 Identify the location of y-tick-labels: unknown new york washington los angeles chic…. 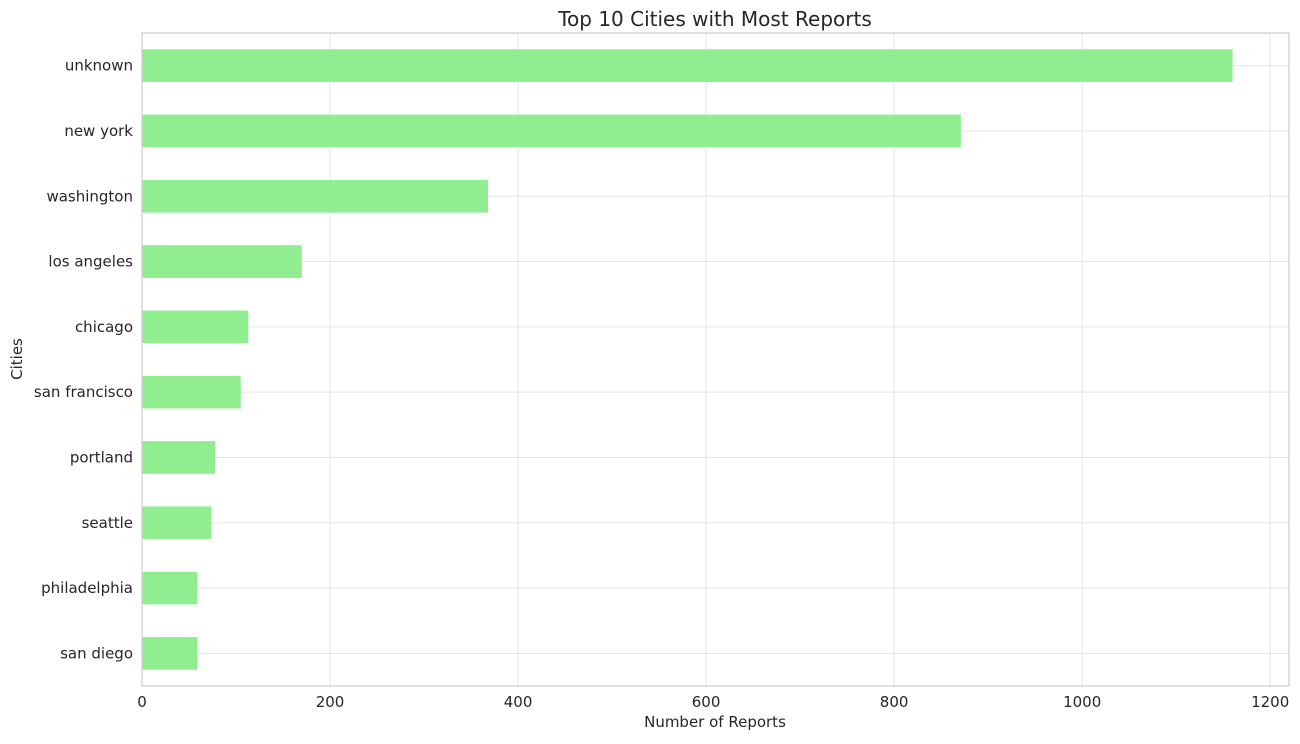
(83, 360).